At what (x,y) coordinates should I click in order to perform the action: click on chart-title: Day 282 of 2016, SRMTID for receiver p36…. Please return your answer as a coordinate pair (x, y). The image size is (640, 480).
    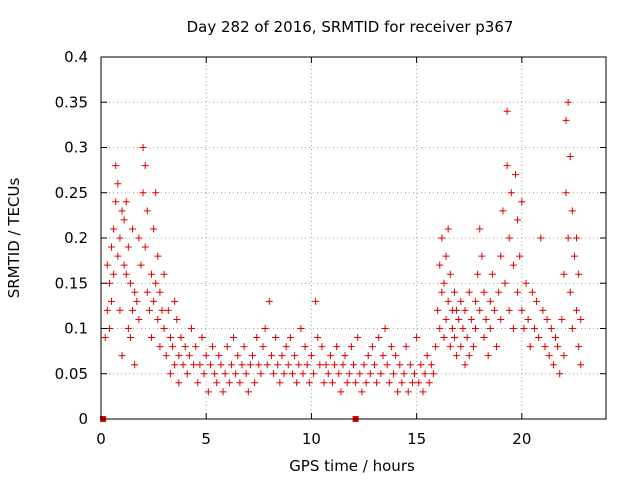
    Looking at the image, I should click on (350, 27).